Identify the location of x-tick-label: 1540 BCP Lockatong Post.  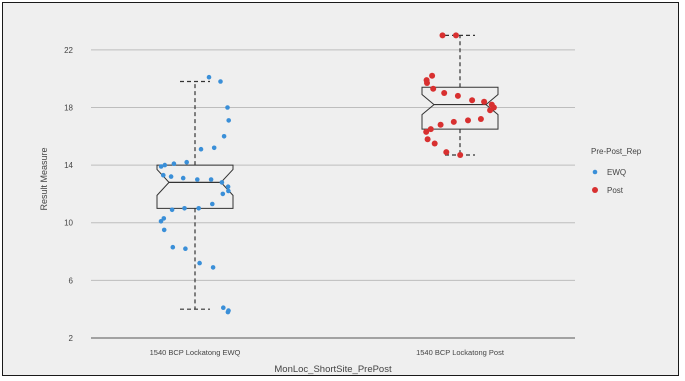
(460, 352).